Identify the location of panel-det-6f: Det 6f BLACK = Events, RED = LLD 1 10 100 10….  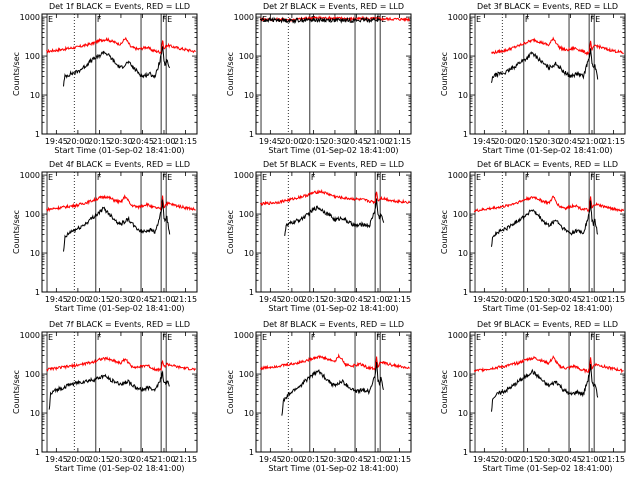
(533, 236).